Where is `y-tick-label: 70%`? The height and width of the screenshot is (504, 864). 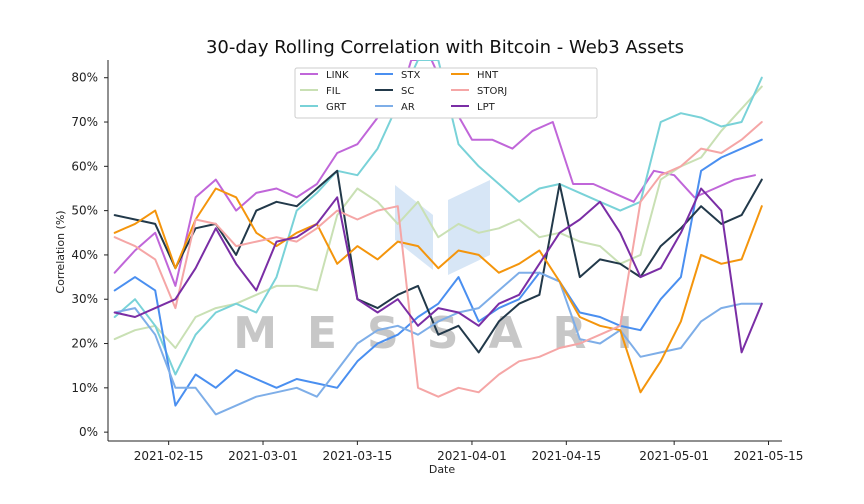 y-tick-label: 70% is located at coordinates (84, 122).